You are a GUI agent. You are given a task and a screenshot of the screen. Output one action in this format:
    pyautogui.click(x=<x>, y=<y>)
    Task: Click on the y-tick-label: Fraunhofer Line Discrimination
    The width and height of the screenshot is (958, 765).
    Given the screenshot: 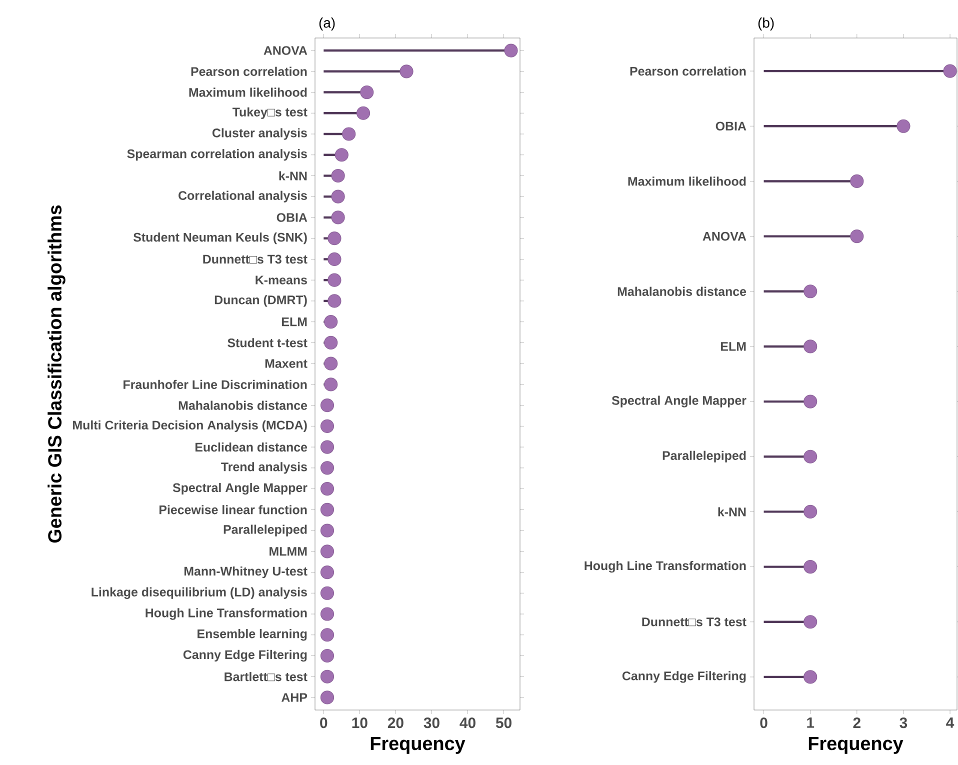 What is the action you would take?
    pyautogui.click(x=215, y=385)
    